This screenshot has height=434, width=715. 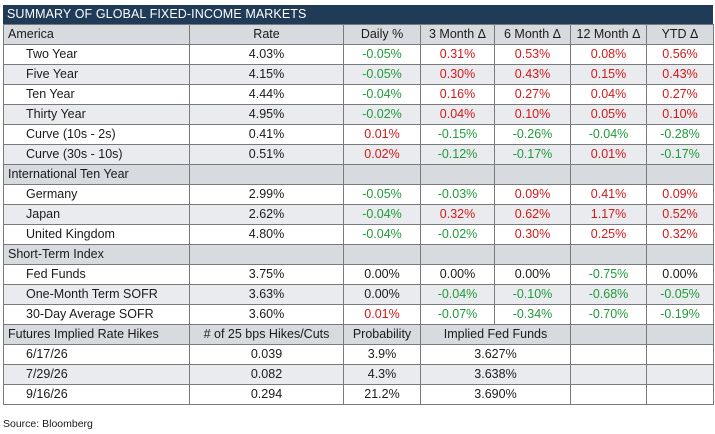 I want to click on futures-date: 6/17/26, so click(x=96, y=354).